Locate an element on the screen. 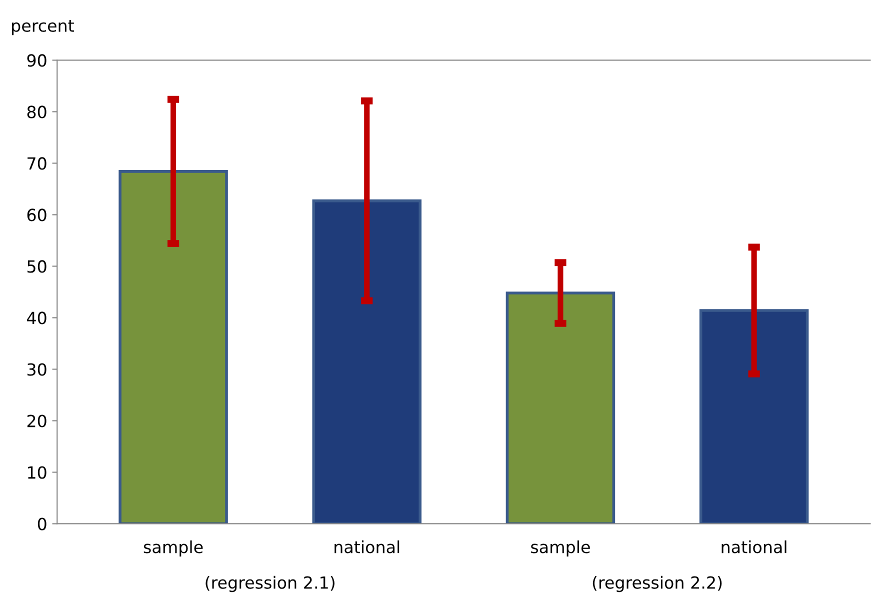 The image size is (879, 602). y-tick-label: 90 is located at coordinates (36, 60).